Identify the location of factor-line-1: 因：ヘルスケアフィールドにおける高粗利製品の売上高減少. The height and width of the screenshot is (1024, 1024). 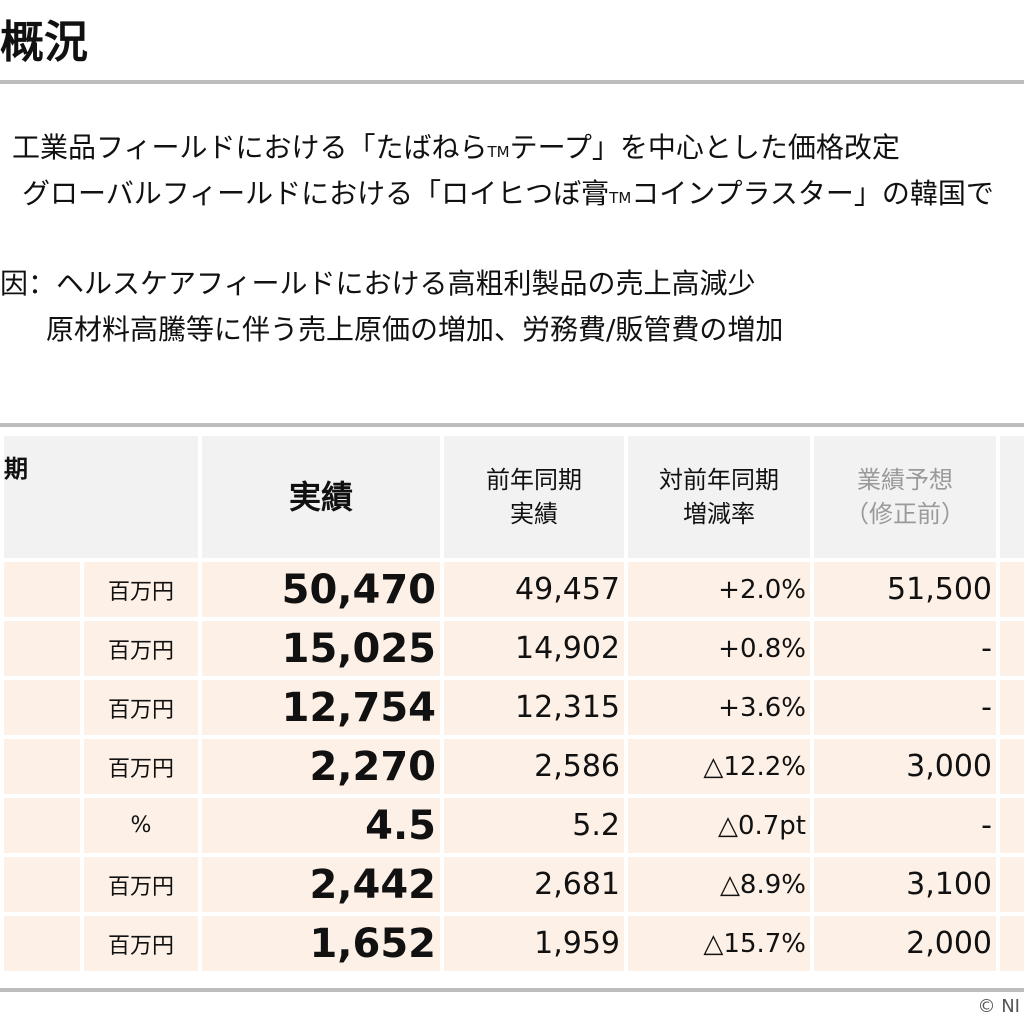
(378, 283).